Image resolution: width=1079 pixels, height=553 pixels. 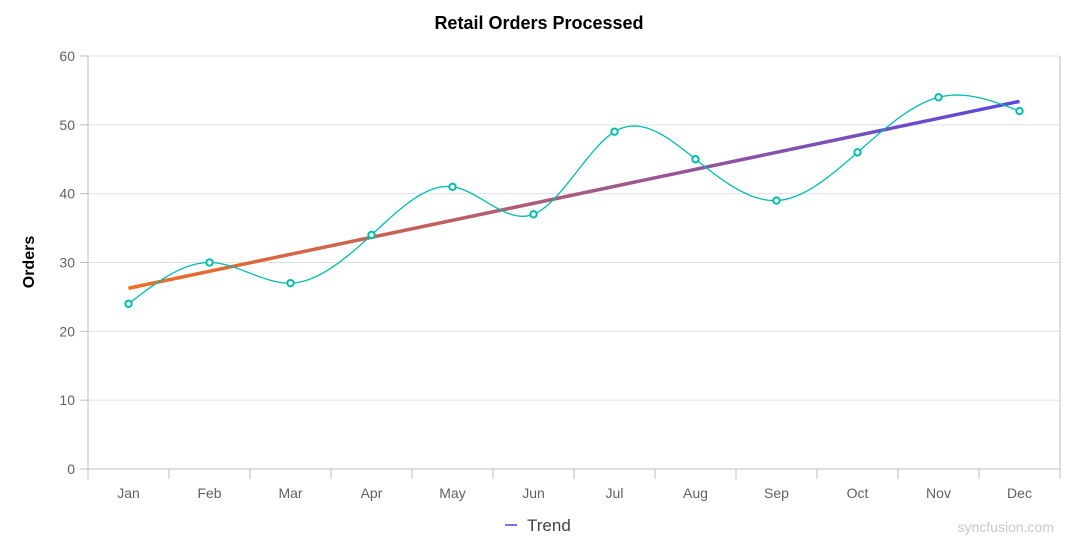 What do you see at coordinates (695, 493) in the screenshot?
I see `x-tick-label: Aug` at bounding box center [695, 493].